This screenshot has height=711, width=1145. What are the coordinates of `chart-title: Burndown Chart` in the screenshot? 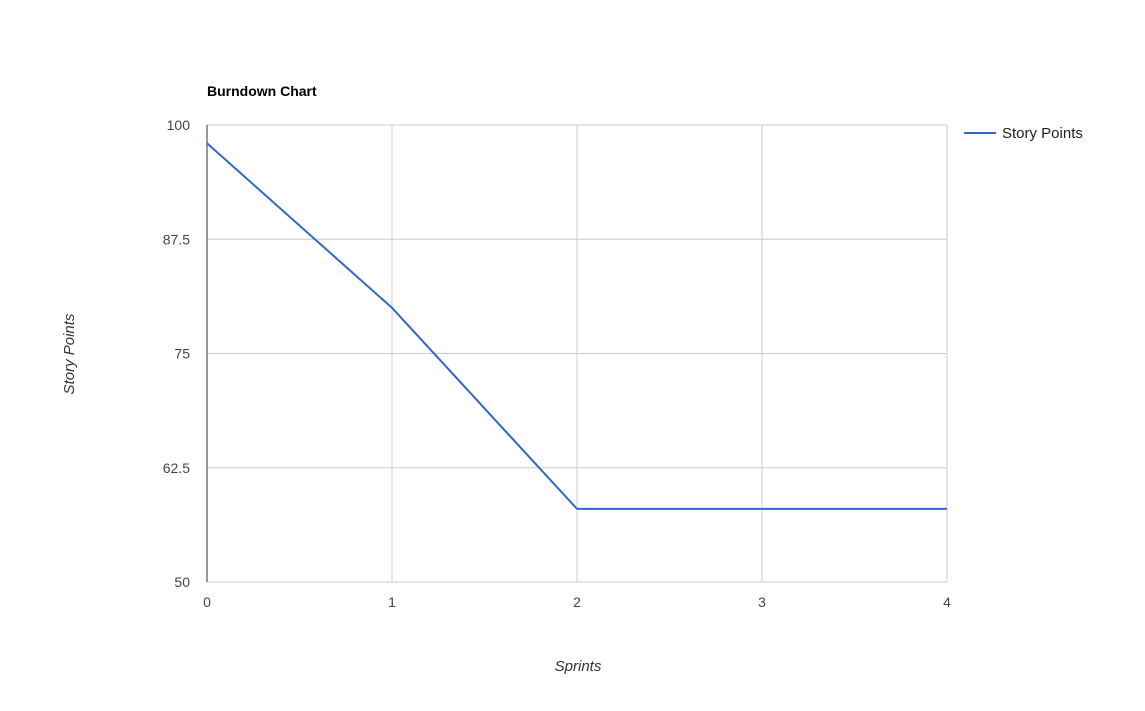 It's located at (262, 91).